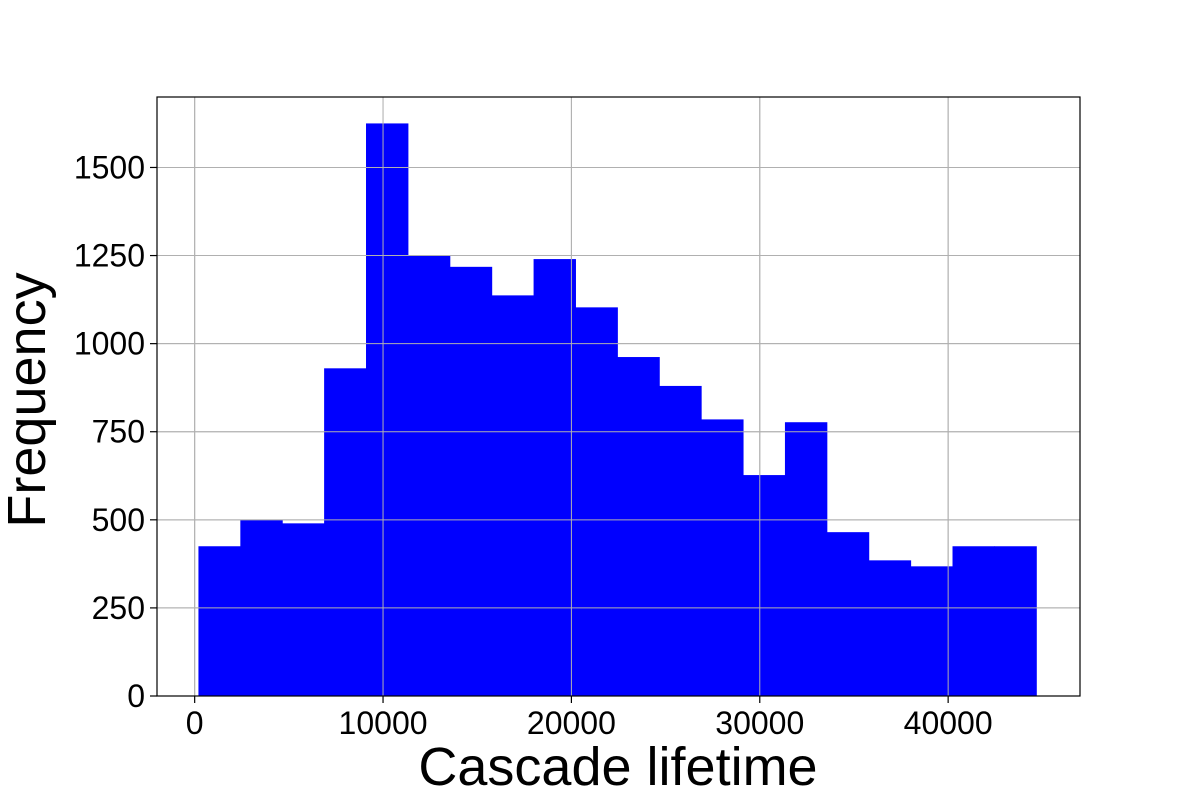  Describe the element at coordinates (118, 520) in the screenshot. I see `y-tick-label: 500` at that location.